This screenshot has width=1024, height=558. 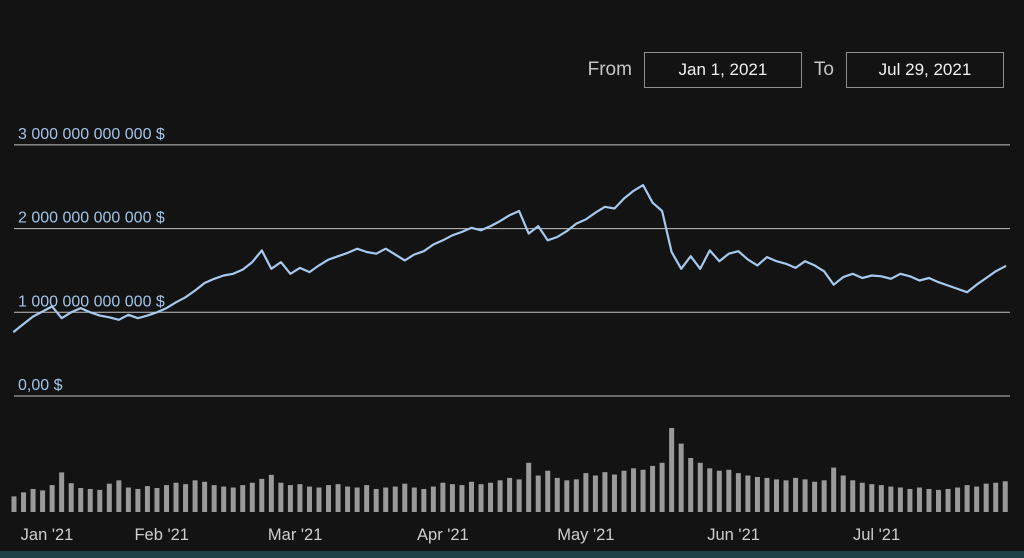 What do you see at coordinates (91, 218) in the screenshot?
I see `y-axis-label: 2 000 000 000 000 $` at bounding box center [91, 218].